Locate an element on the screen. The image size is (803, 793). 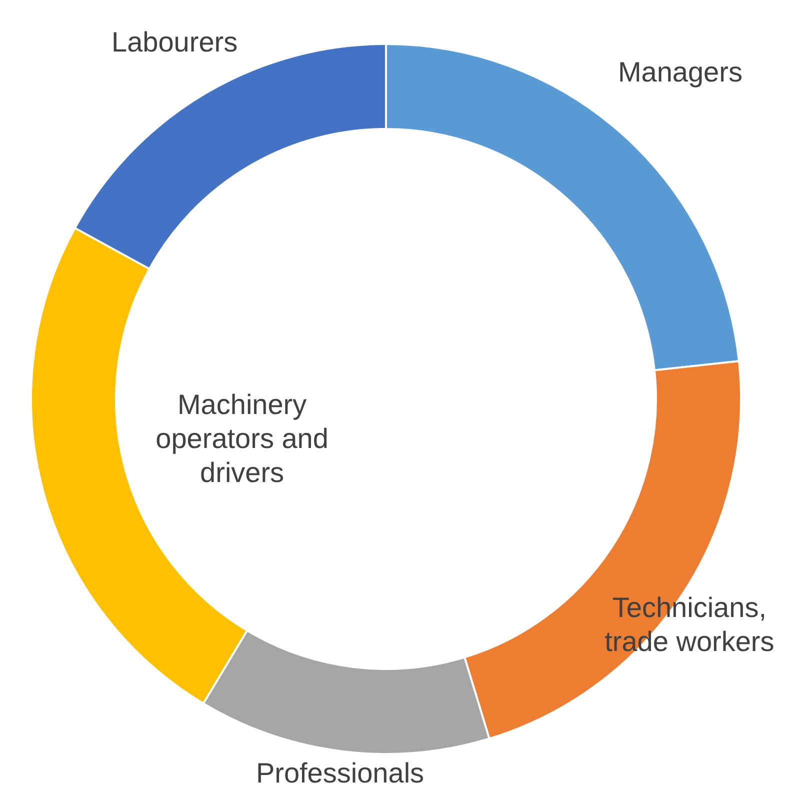
slice-label: Professionals is located at coordinates (340, 772).